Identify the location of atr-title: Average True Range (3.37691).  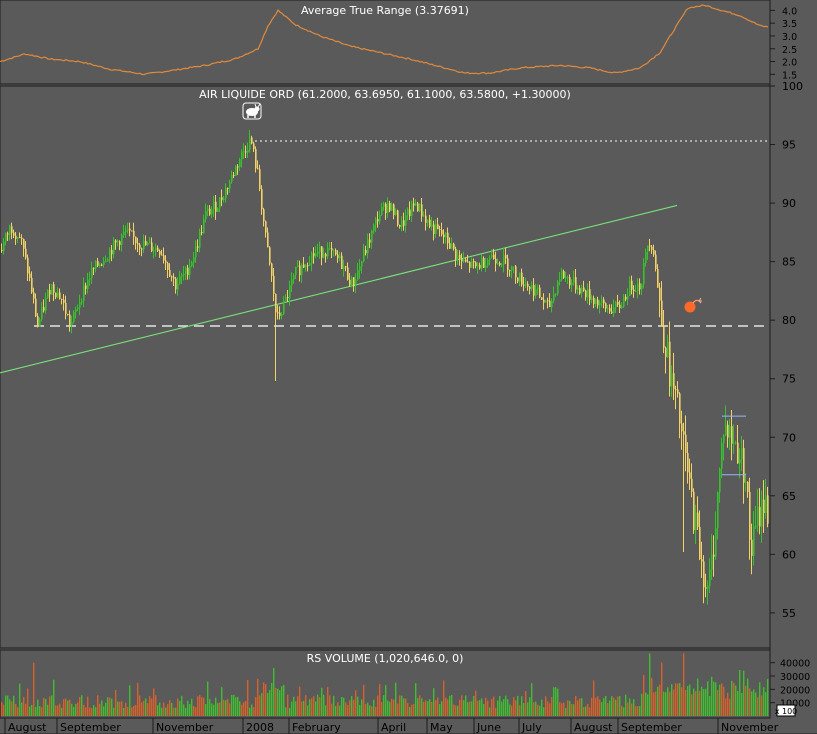
(385, 10).